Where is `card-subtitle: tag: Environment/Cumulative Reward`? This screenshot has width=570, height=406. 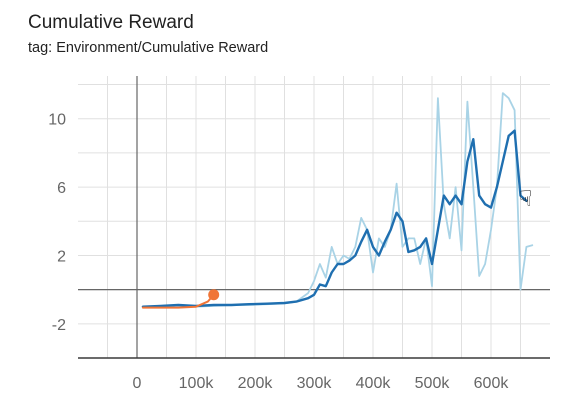
card-subtitle: tag: Environment/Cumulative Reward is located at coordinates (148, 48).